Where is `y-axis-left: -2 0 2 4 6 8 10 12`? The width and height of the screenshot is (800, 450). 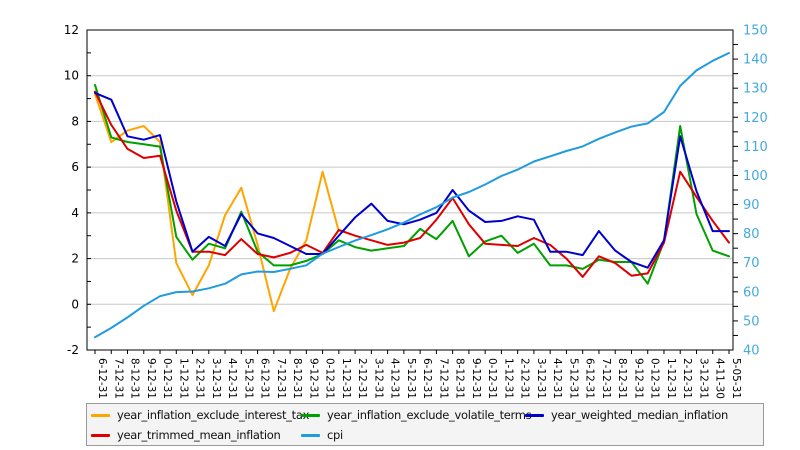
y-axis-left: -2 0 2 4 6 8 10 12 is located at coordinates (77, 190).